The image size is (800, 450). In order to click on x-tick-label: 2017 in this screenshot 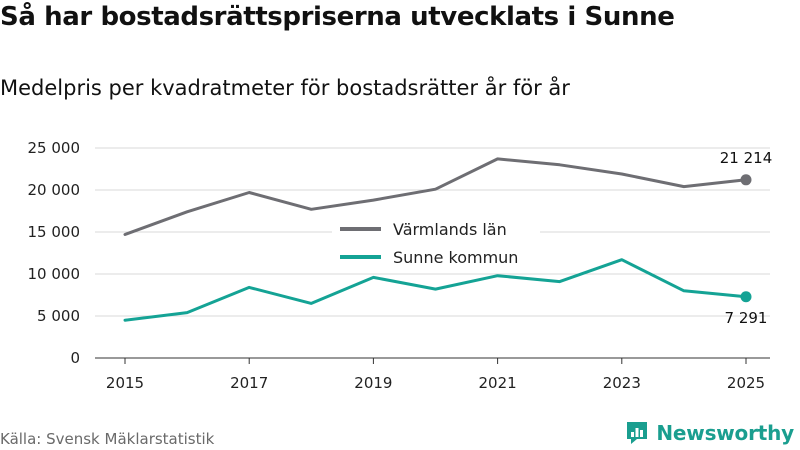, I will do `click(249, 383)`.